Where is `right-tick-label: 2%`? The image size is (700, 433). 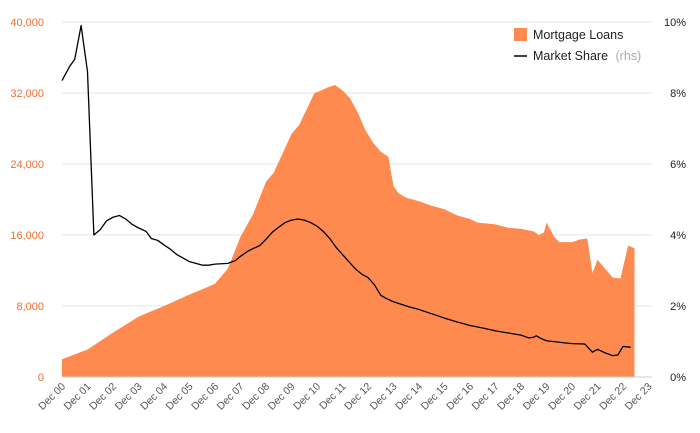 right-tick-label: 2% is located at coordinates (678, 307).